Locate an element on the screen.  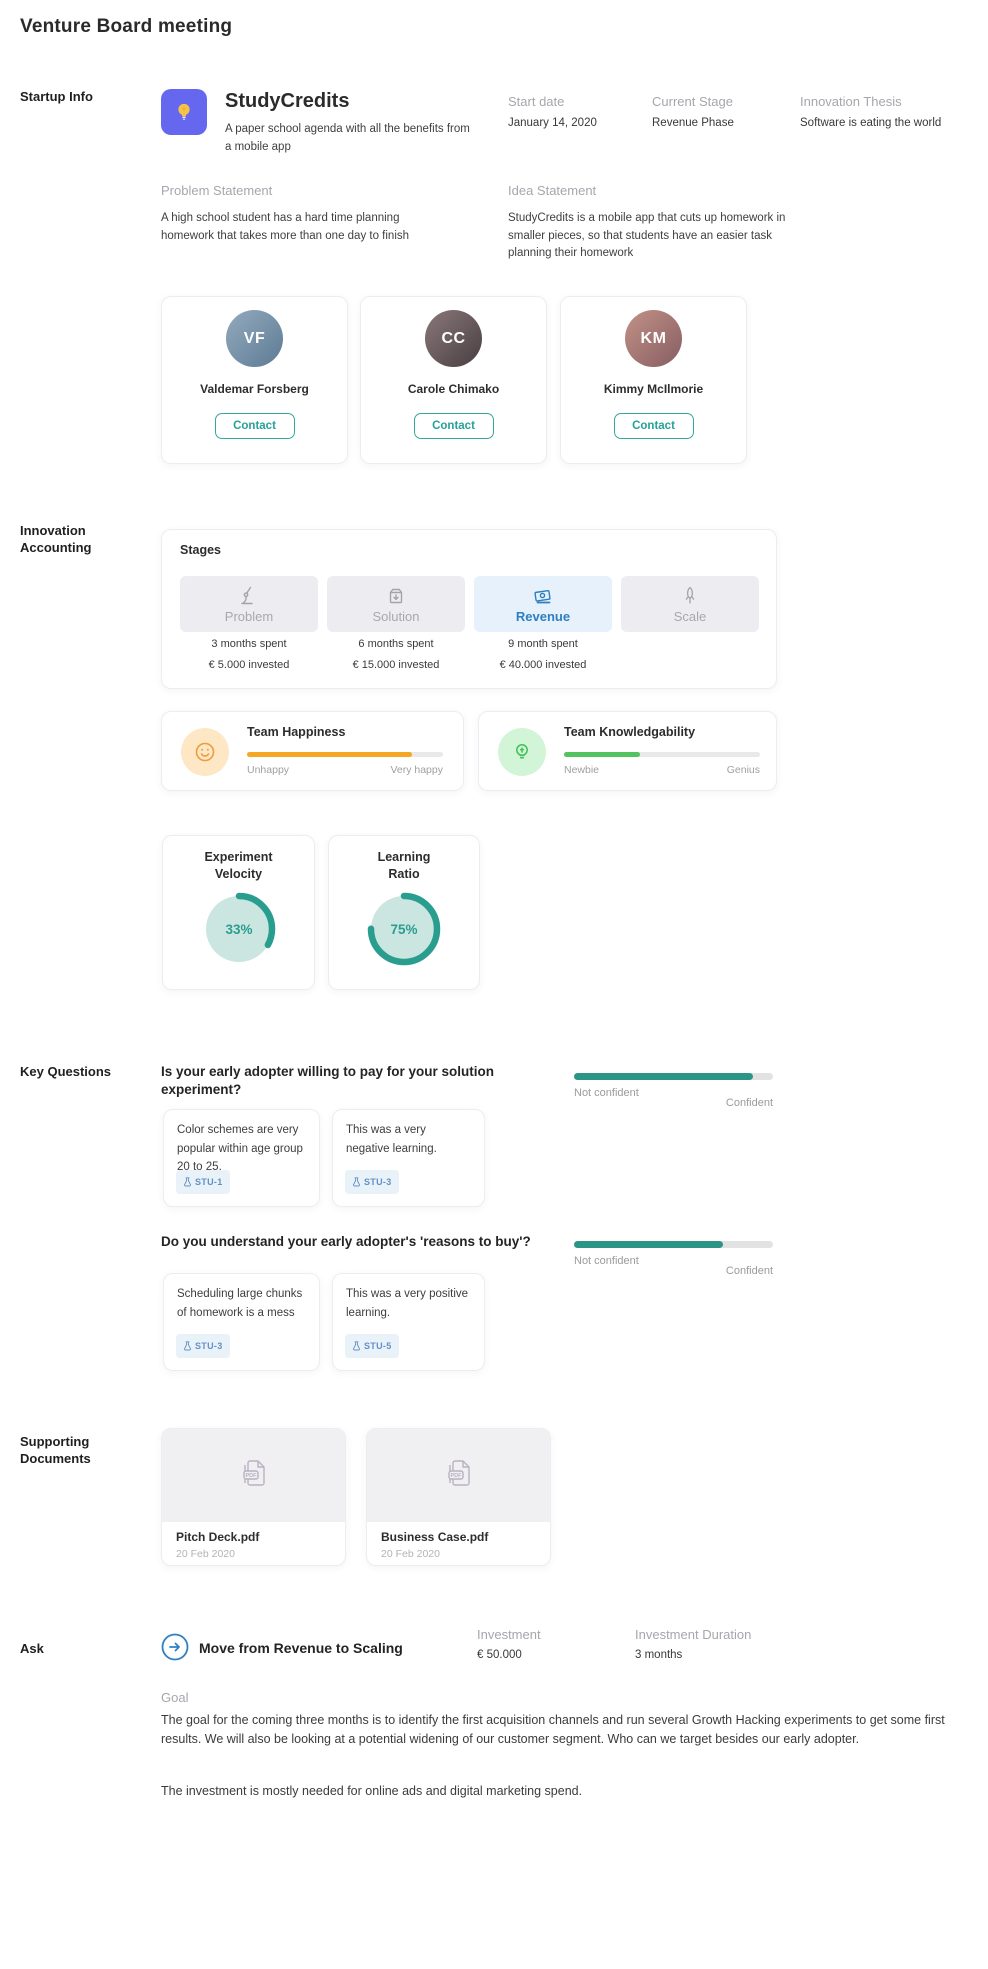
stages-card: Stages Problem is located at coordinates (469, 609).